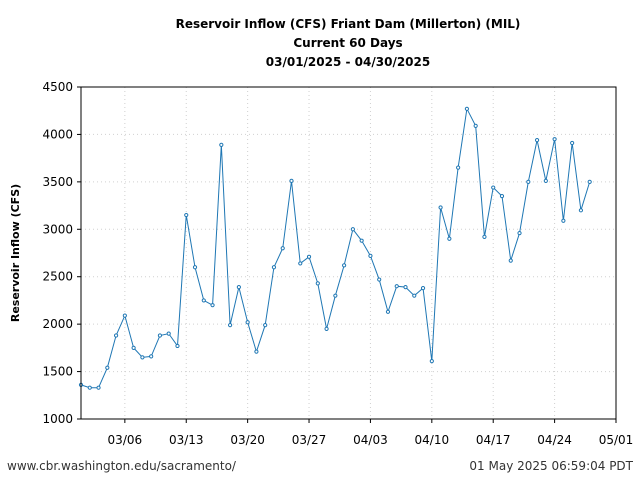  I want to click on y-tick-label: 4500, so click(57, 87).